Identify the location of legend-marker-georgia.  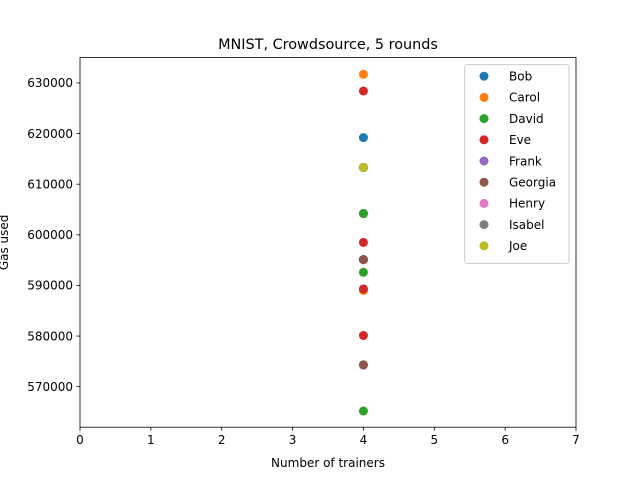
(484, 182).